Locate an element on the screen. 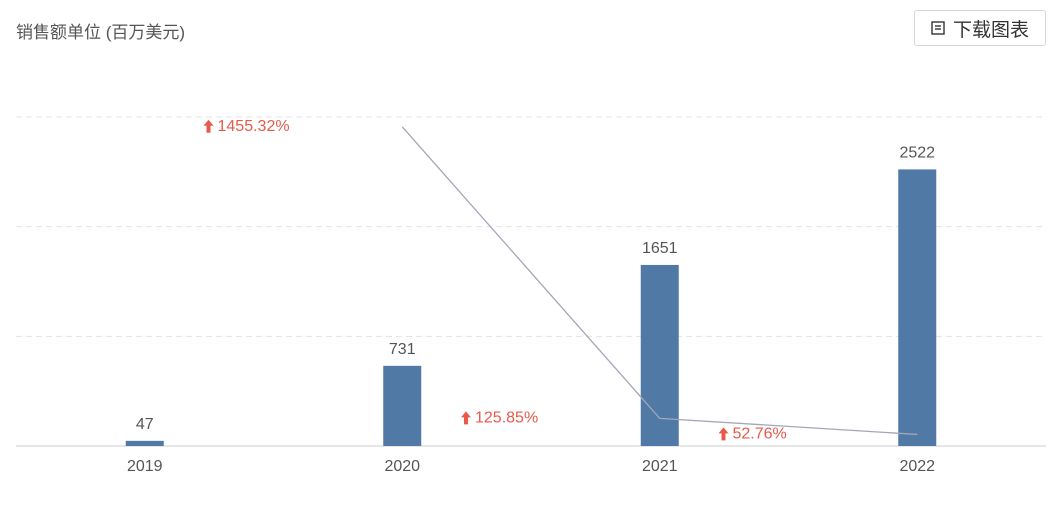 The image size is (1062, 505). x-tick-label: 2019 is located at coordinates (145, 466).